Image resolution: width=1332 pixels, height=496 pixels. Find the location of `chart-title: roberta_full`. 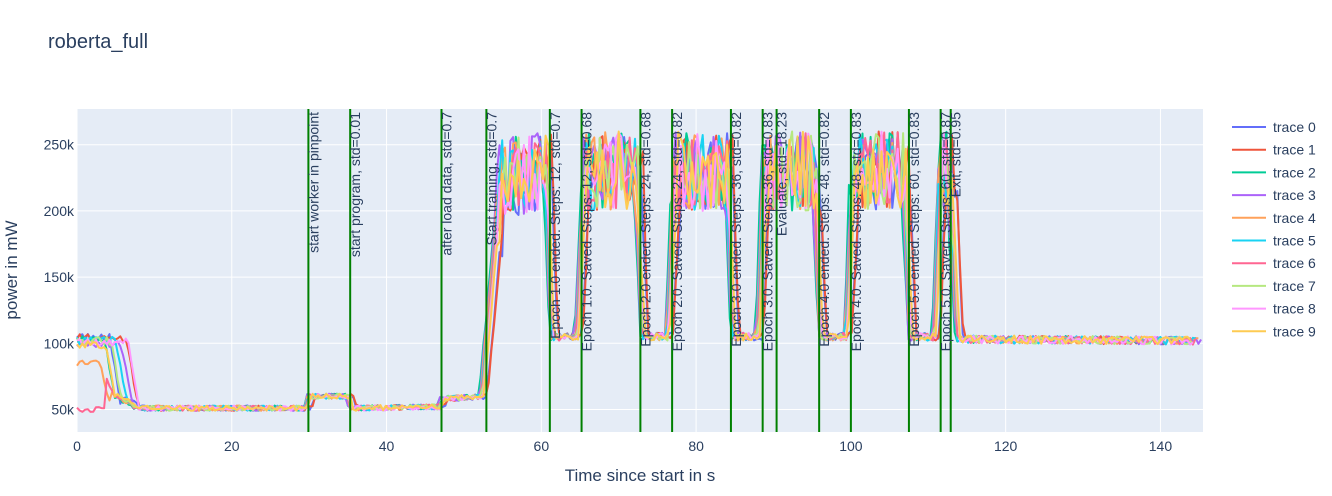

chart-title: roberta_full is located at coordinates (98, 42).